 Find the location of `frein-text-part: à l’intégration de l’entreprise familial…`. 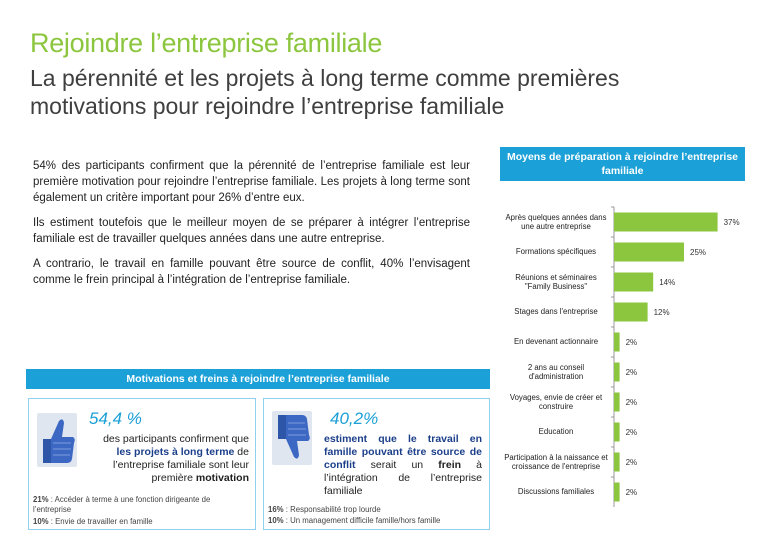

frein-text-part: à l’intégration de l’entreprise familial… is located at coordinates (403, 478).